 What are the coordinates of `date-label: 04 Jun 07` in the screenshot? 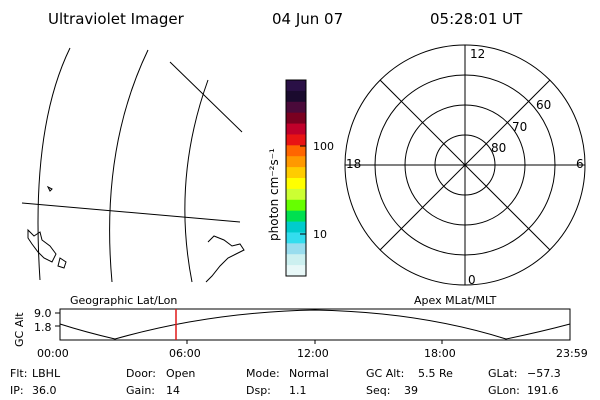 It's located at (307, 19).